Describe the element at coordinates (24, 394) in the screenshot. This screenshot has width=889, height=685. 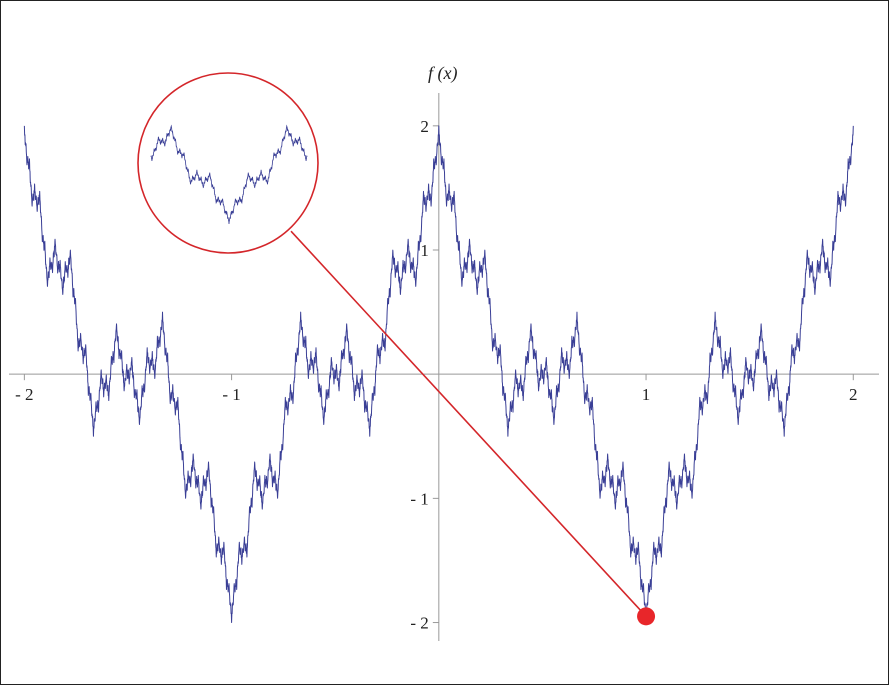
I see `x-tick-label: - 2` at that location.